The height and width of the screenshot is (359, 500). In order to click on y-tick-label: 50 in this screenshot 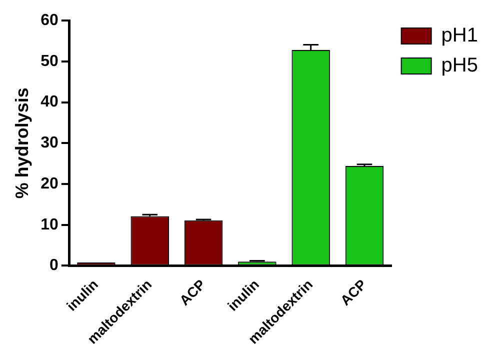, I will do `click(49, 61)`.